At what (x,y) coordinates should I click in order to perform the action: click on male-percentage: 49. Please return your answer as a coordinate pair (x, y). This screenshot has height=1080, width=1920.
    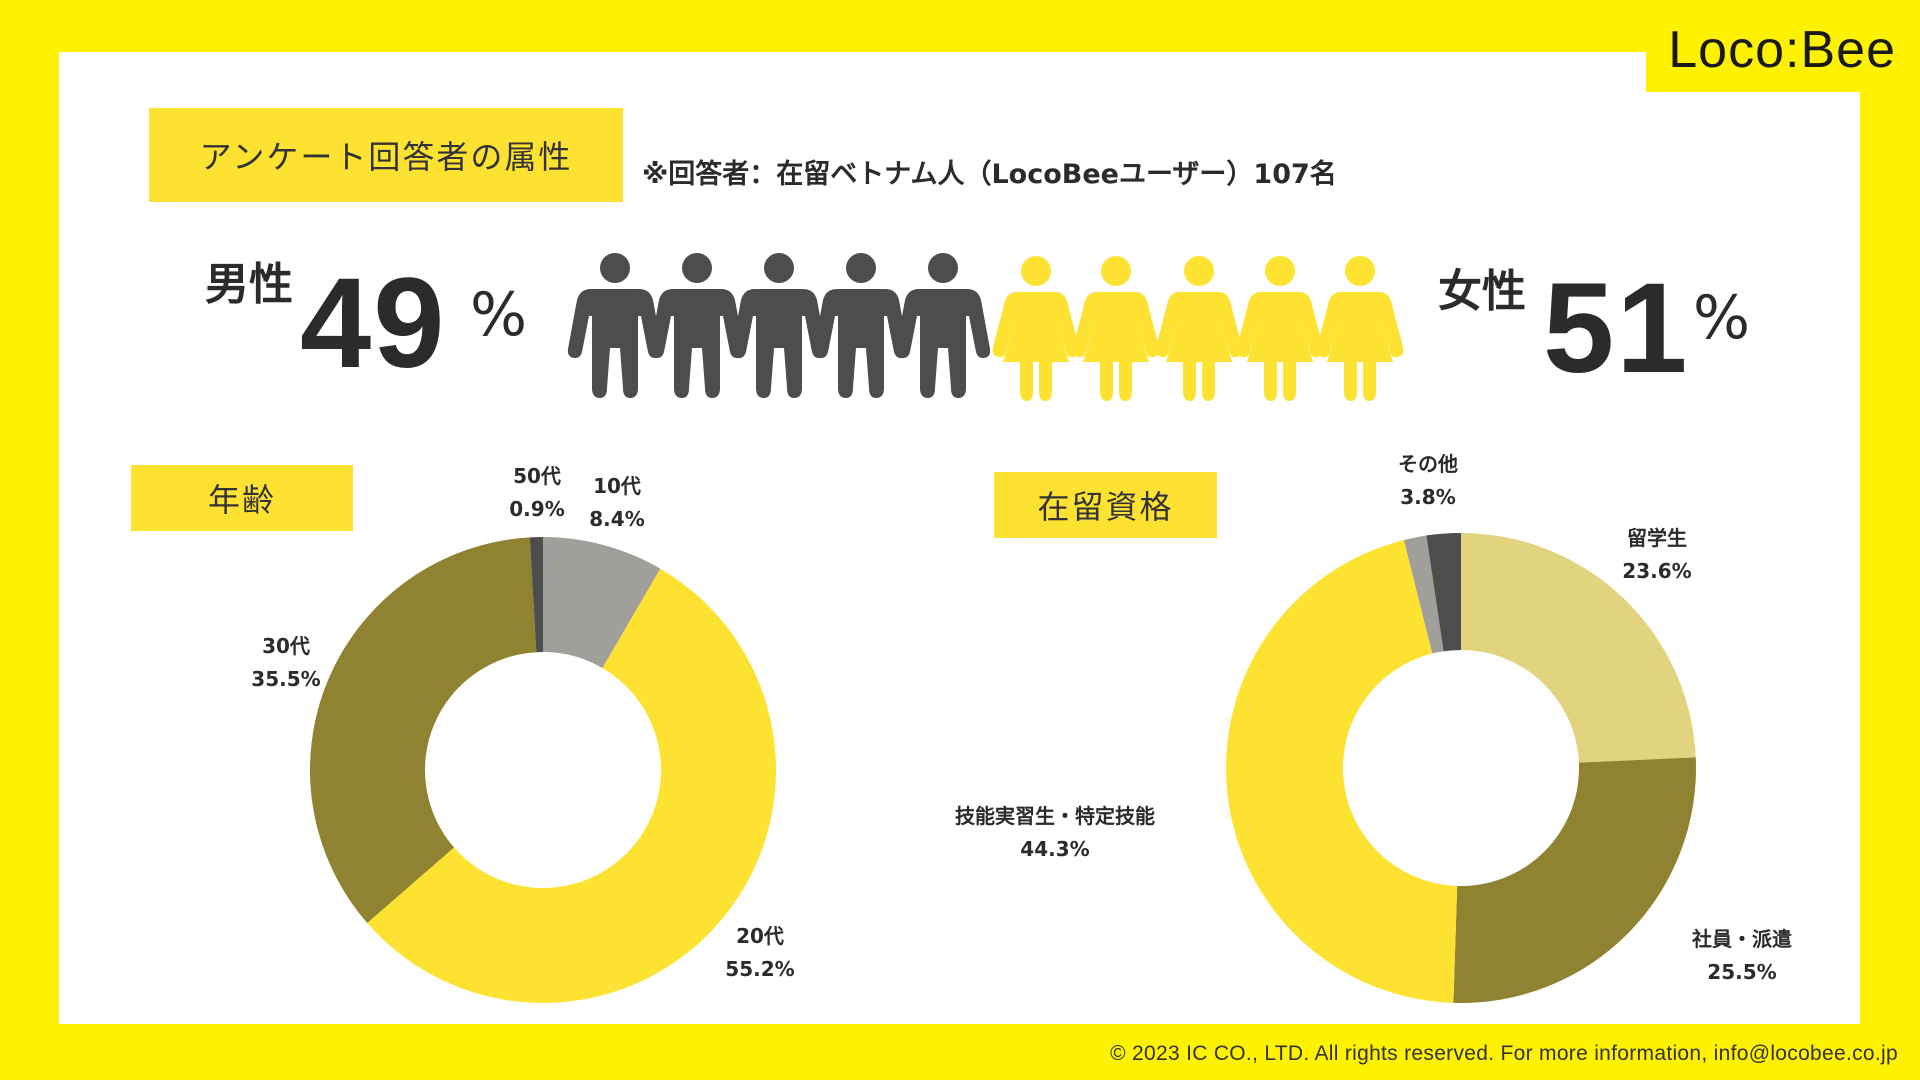
    Looking at the image, I should click on (373, 323).